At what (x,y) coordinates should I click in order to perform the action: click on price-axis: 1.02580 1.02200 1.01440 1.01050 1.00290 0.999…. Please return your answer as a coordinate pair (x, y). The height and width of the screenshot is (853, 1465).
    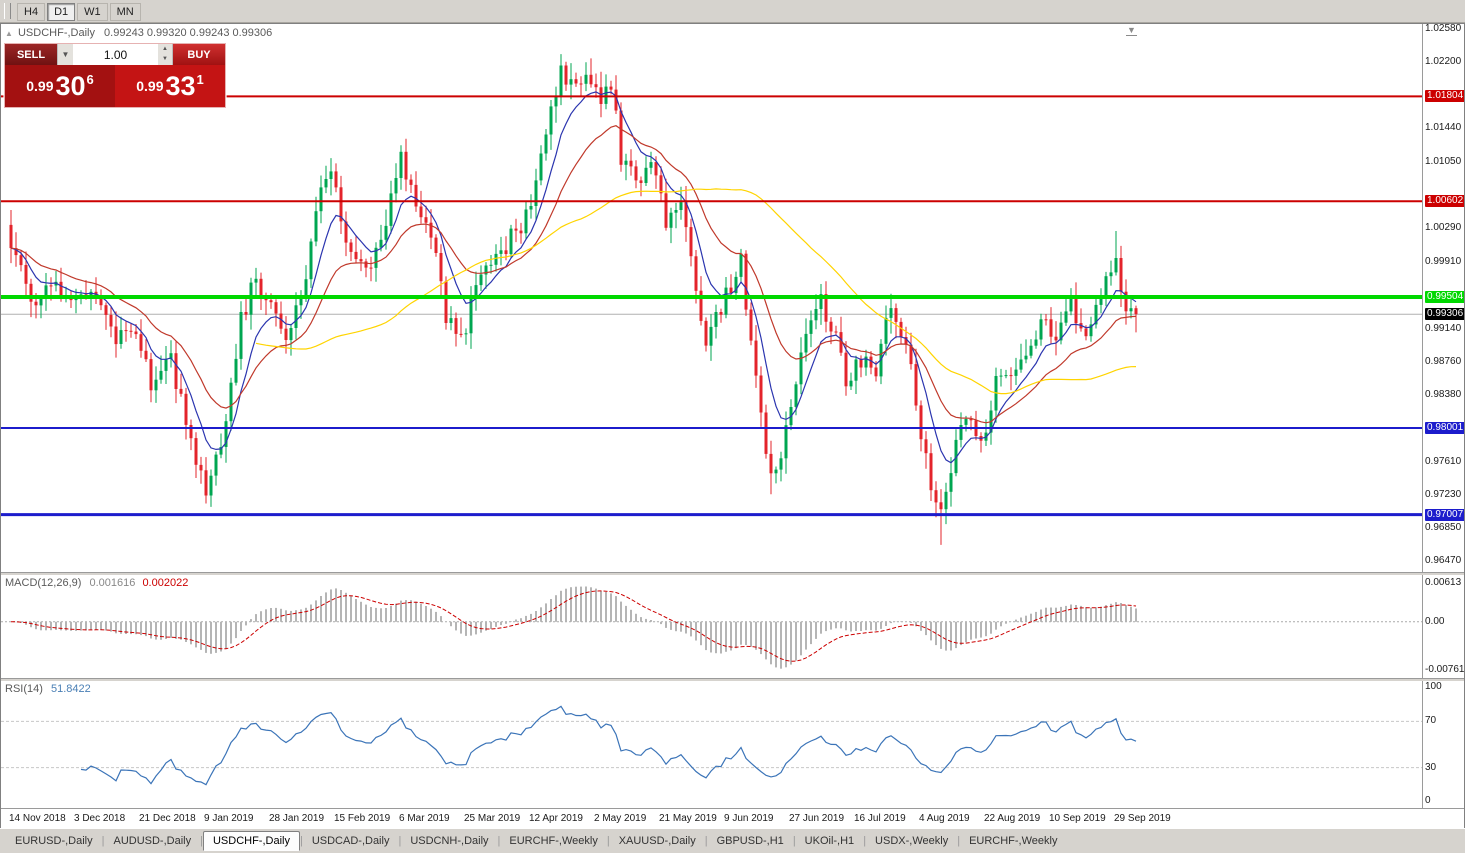
    Looking at the image, I should click on (1443, 298).